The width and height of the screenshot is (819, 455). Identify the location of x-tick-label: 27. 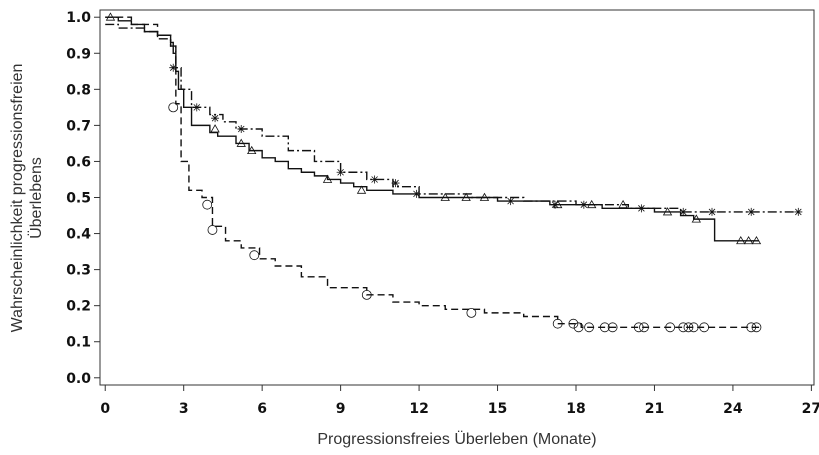
(810, 409).